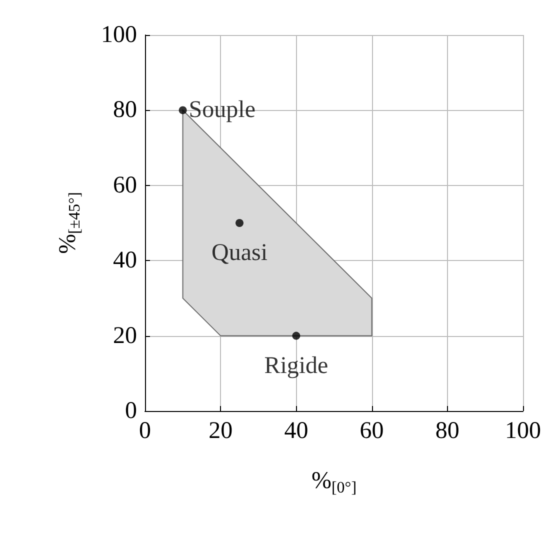  What do you see at coordinates (131, 411) in the screenshot?
I see `y-tick-label: 0` at bounding box center [131, 411].